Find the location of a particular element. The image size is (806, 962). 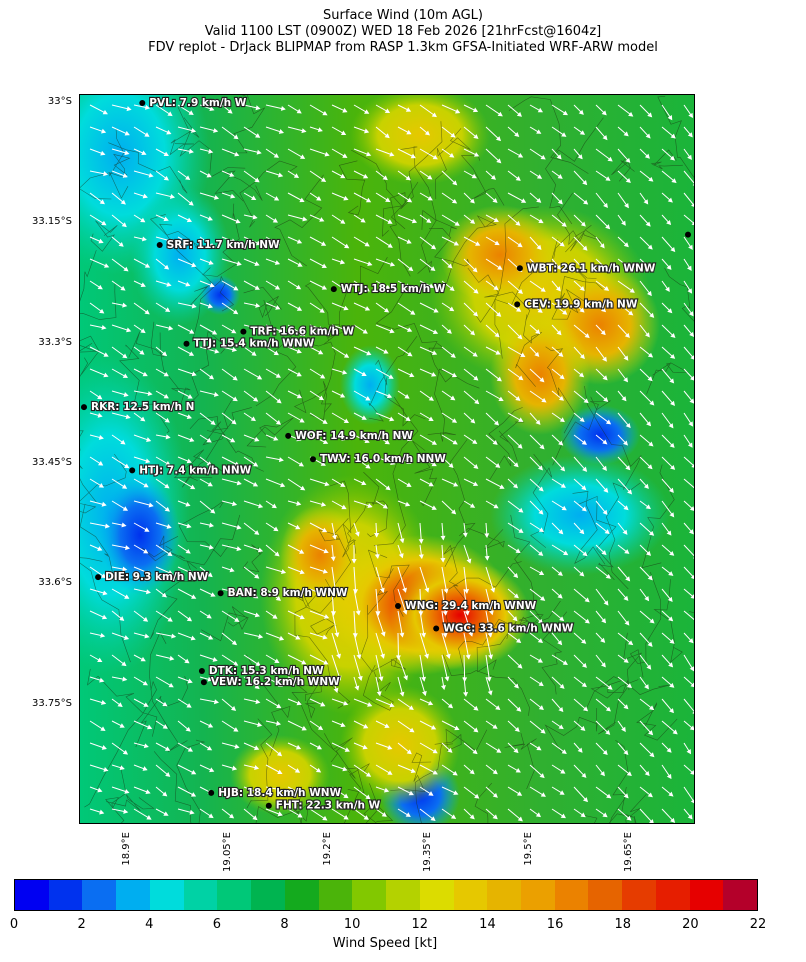

lat-tick-label: 33°S is located at coordinates (59, 102).